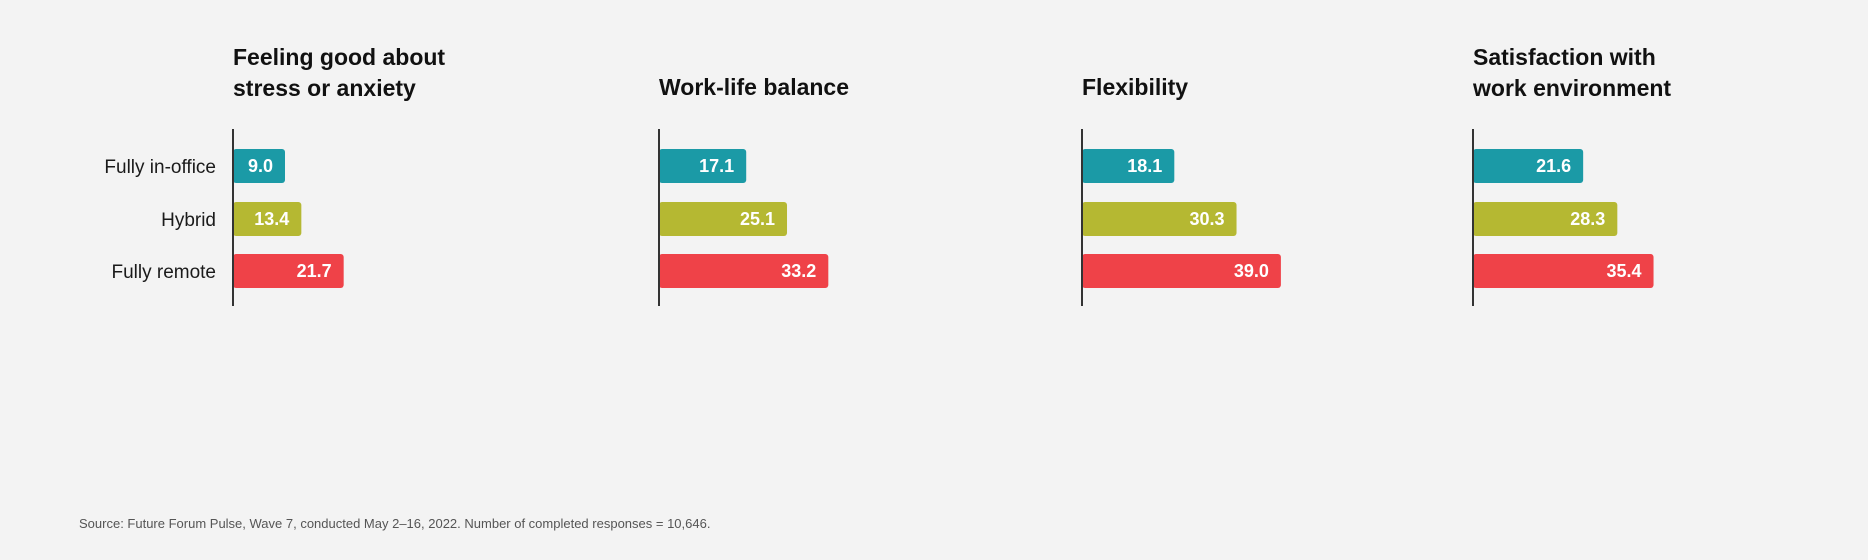 The image size is (1868, 560). I want to click on bar-value-label: 13.4, so click(271, 219).